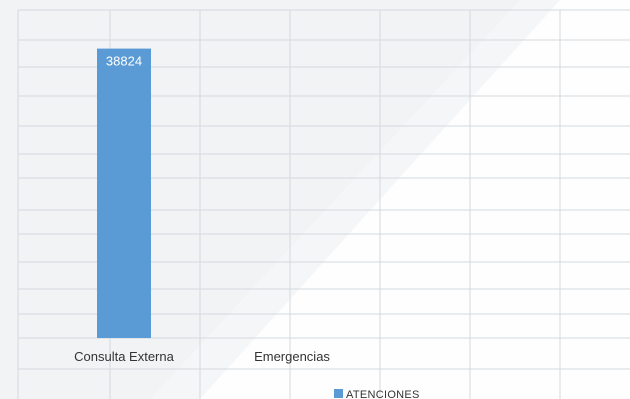 This screenshot has height=399, width=630. Describe the element at coordinates (383, 394) in the screenshot. I see `legend-label-atenciones: ATENCIONES` at that location.